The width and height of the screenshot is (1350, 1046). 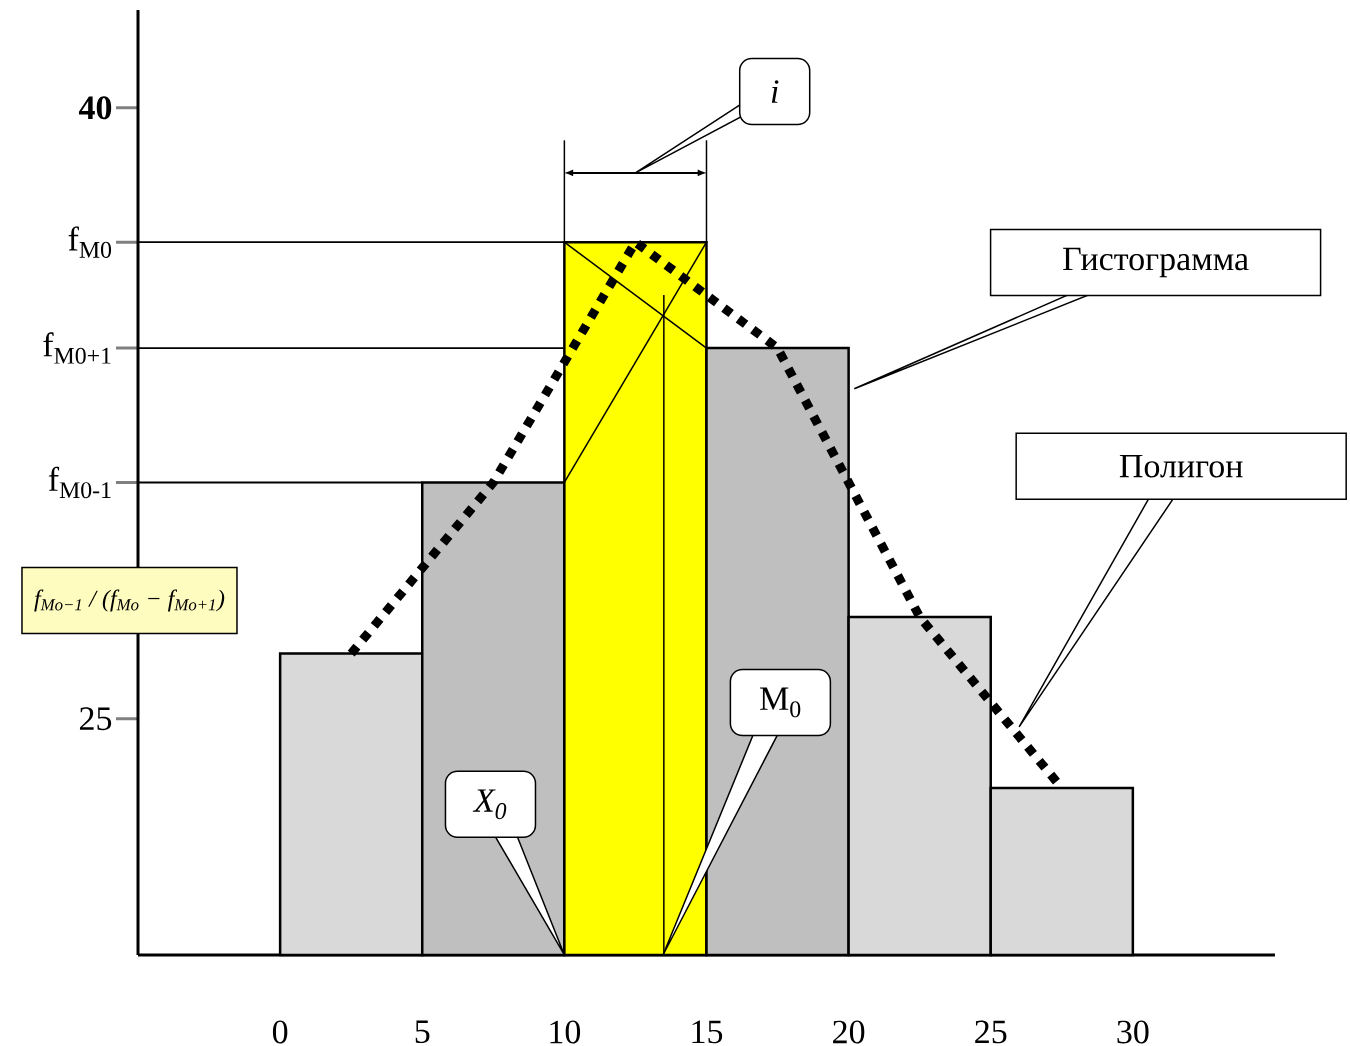 I want to click on annotation: X$_{0}$, so click(x=489, y=804).